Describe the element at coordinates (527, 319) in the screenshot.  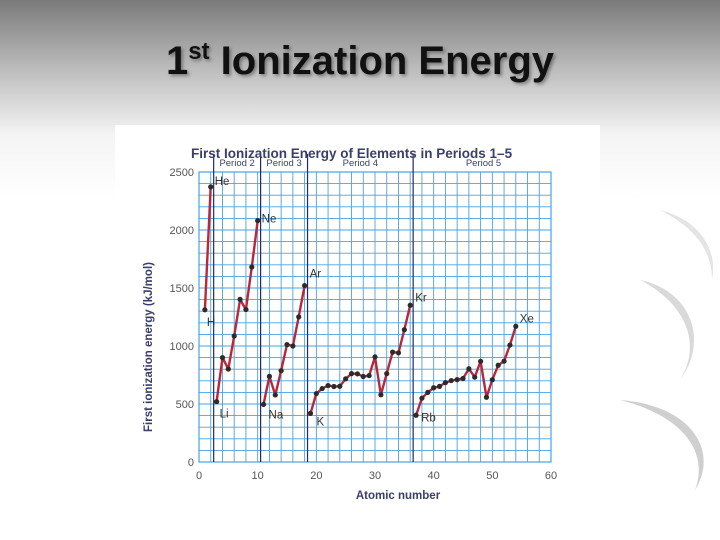
I see `element-label: Xe` at that location.